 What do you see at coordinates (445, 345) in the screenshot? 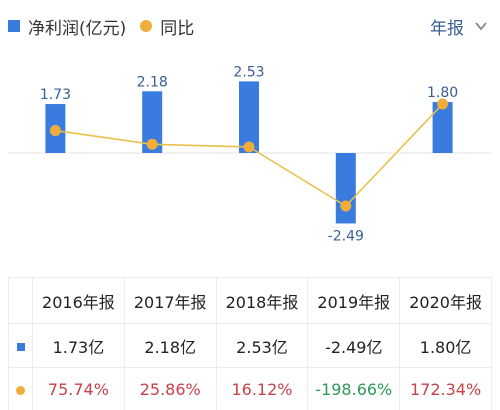
I see `table-cell-profit: 1.80亿` at bounding box center [445, 345].